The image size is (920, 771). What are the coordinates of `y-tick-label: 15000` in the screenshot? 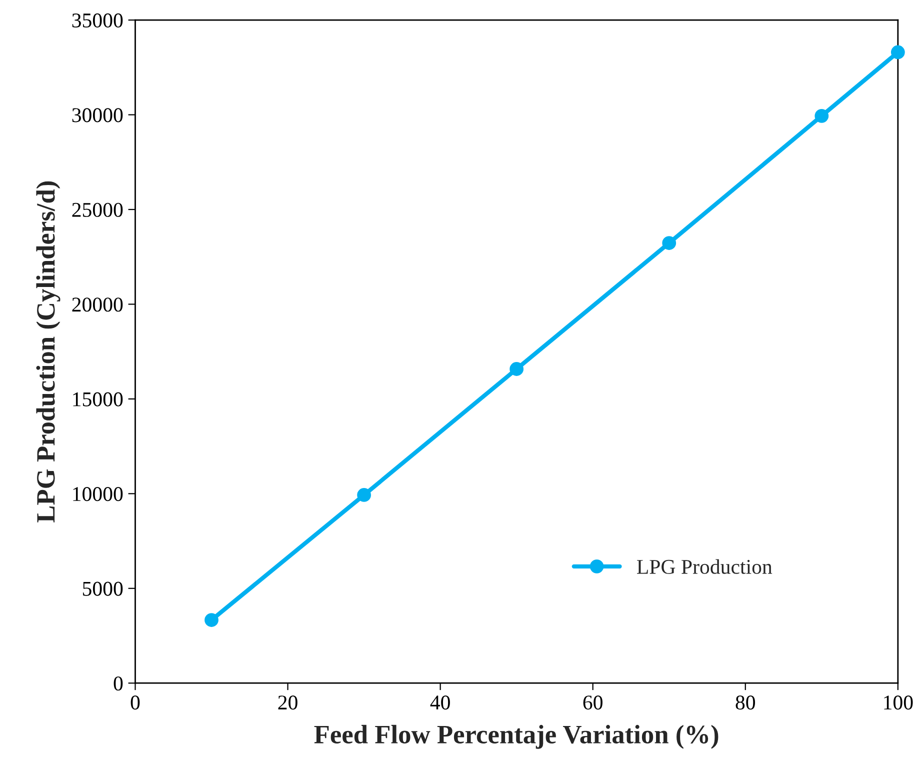 It's located at (98, 399).